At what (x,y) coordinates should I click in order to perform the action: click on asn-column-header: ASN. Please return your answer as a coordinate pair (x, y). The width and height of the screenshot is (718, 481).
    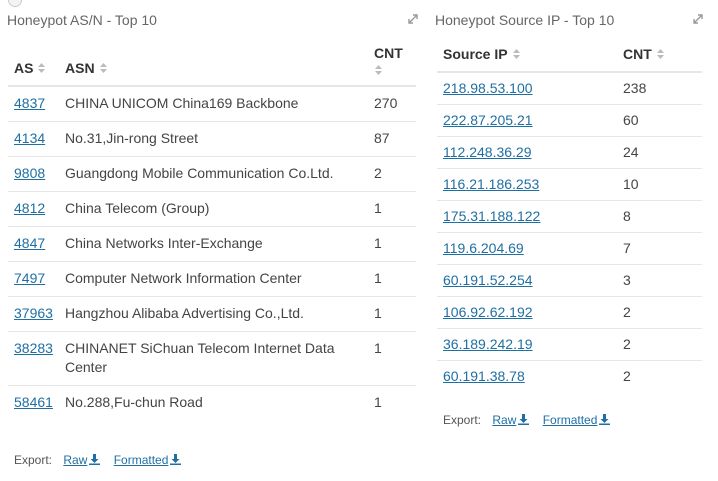
    Looking at the image, I should click on (213, 64).